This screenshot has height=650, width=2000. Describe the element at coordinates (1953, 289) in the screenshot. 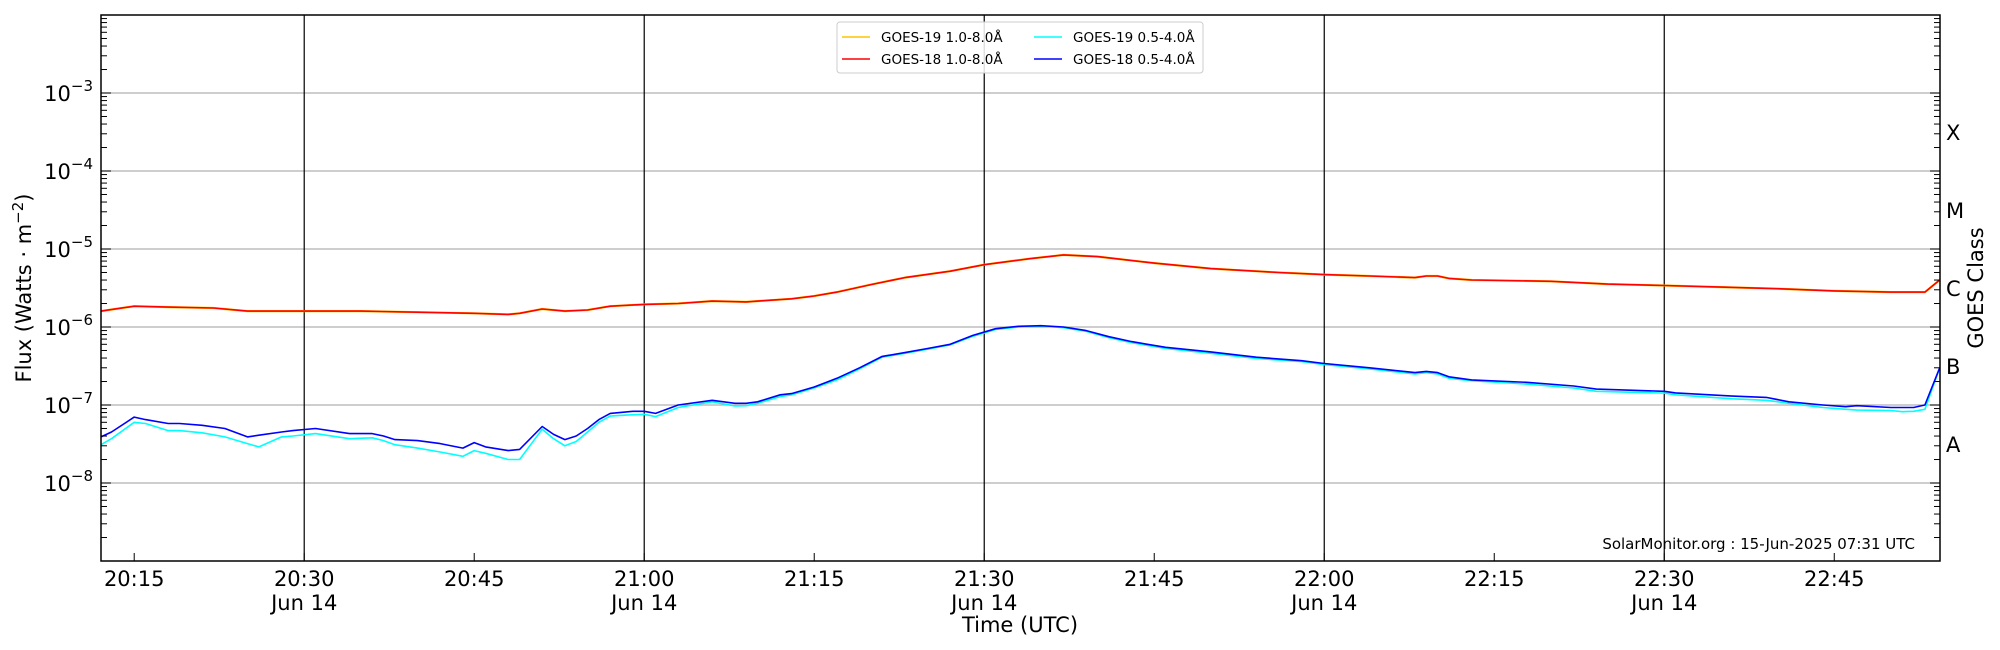

I see `goes-class-label: C` at that location.